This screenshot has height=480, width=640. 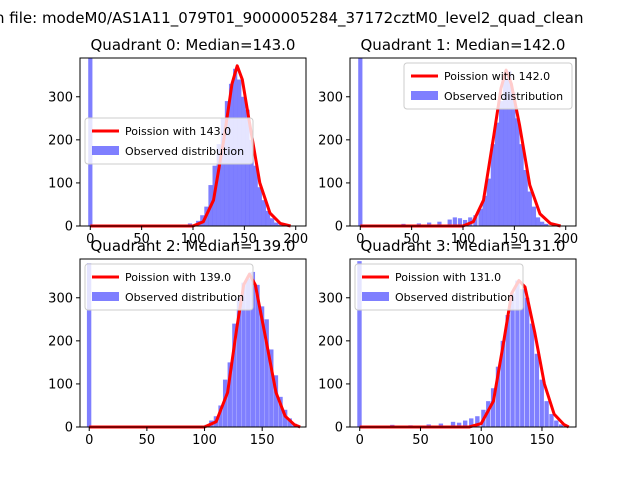 I want to click on legend-label-hist-q2: Observed distribution, so click(x=184, y=297).